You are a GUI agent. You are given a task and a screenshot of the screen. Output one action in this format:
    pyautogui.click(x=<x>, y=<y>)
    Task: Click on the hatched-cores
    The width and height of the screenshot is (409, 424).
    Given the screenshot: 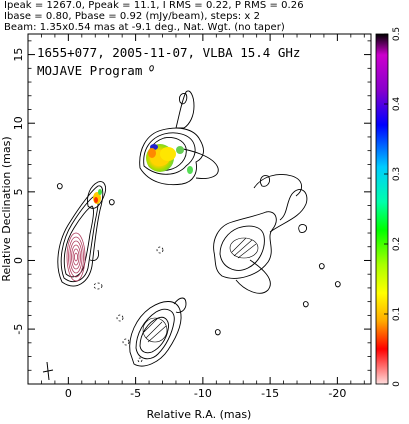 What is the action you would take?
    pyautogui.click(x=200, y=290)
    